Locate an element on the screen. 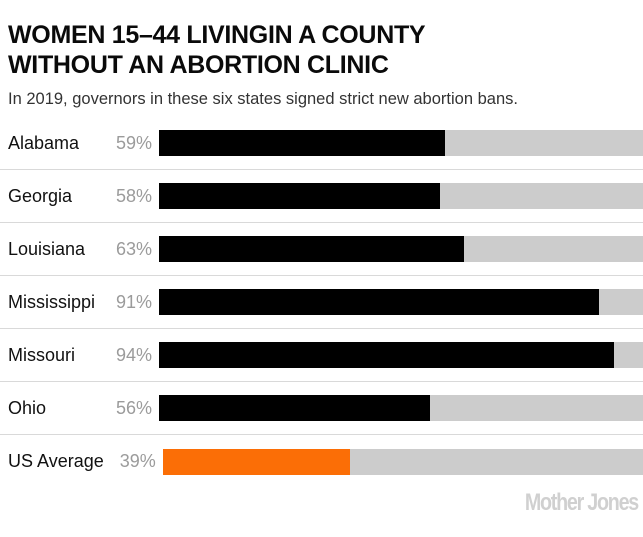 This screenshot has height=537, width=643. category-label: Missouri is located at coordinates (42, 354).